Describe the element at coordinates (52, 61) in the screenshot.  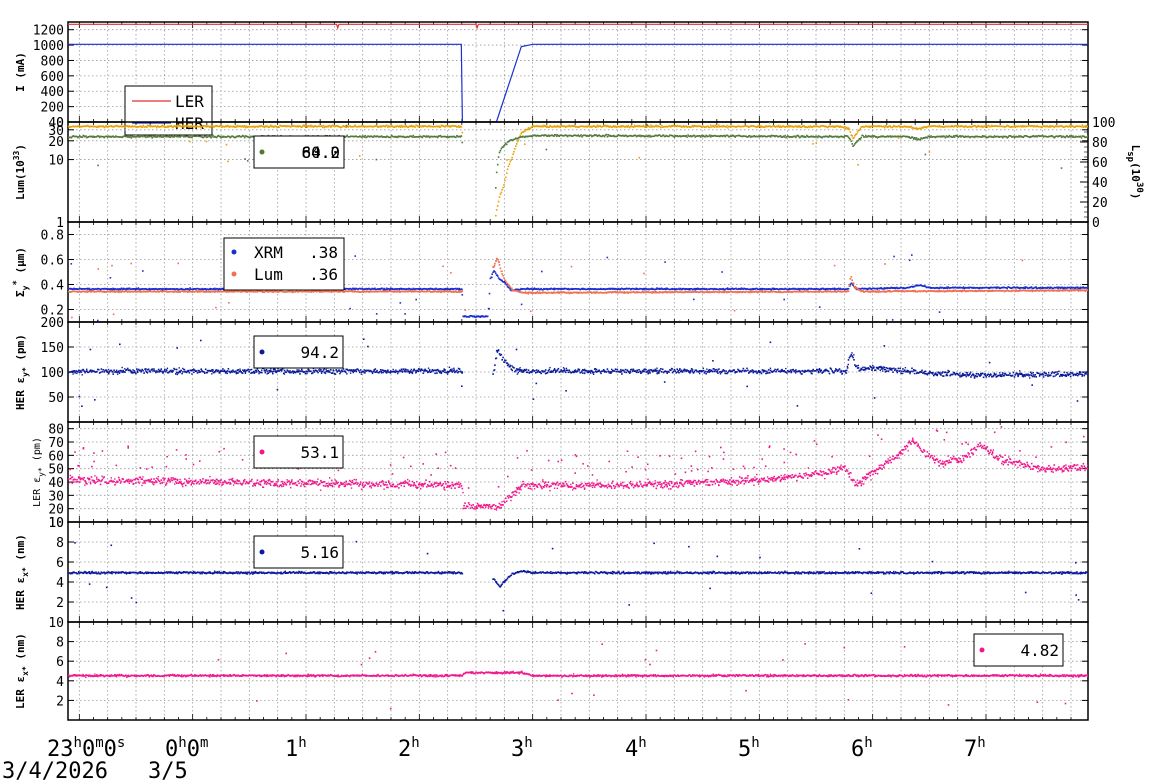
I see `y-tick-label: 800` at that location.